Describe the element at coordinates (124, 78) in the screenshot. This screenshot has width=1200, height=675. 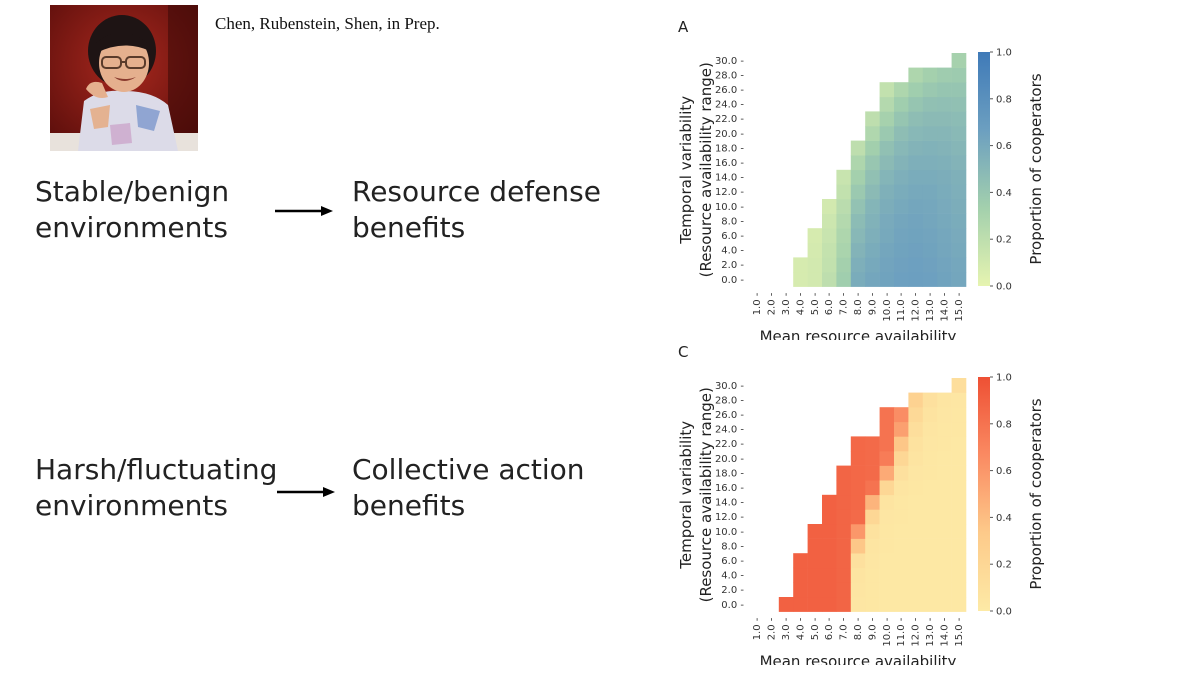
I see `author-photo` at that location.